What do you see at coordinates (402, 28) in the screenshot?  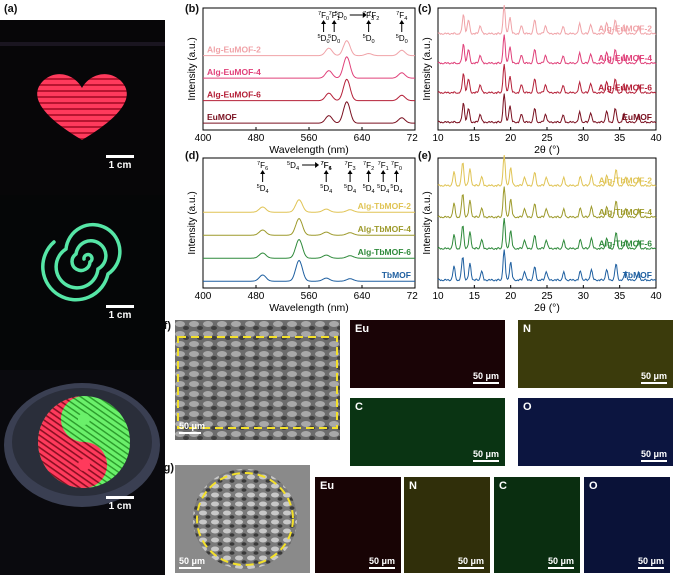 I see `transition-annotation: 7F4 5D0` at bounding box center [402, 28].